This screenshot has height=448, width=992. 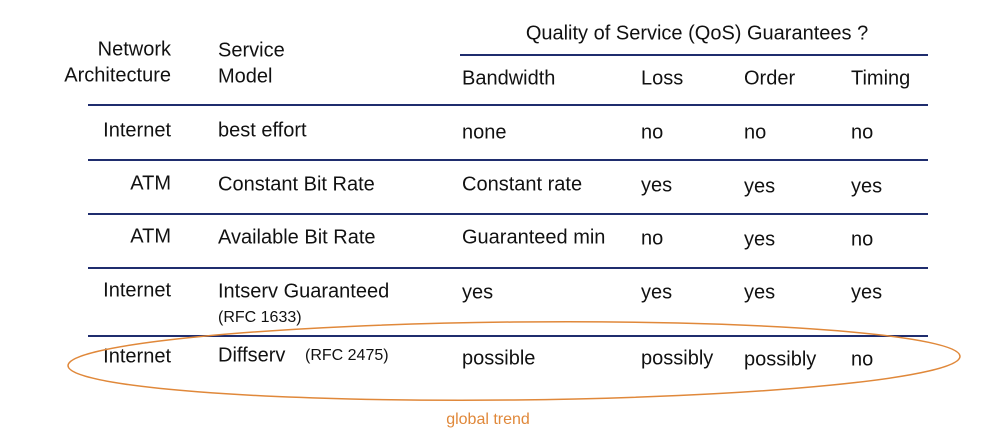 I want to click on cell: Available Bit Rate, so click(x=297, y=237).